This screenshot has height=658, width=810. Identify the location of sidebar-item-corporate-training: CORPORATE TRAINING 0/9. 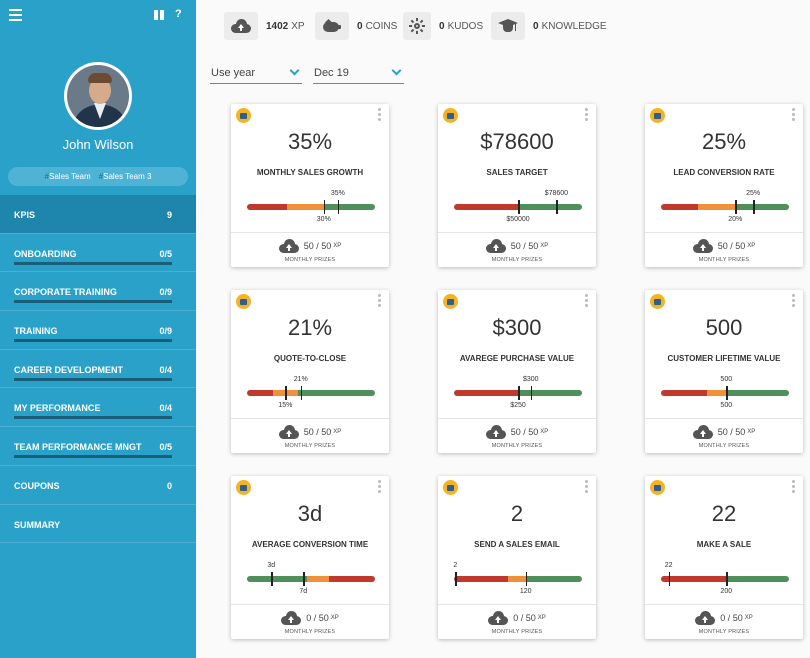
(98, 292).